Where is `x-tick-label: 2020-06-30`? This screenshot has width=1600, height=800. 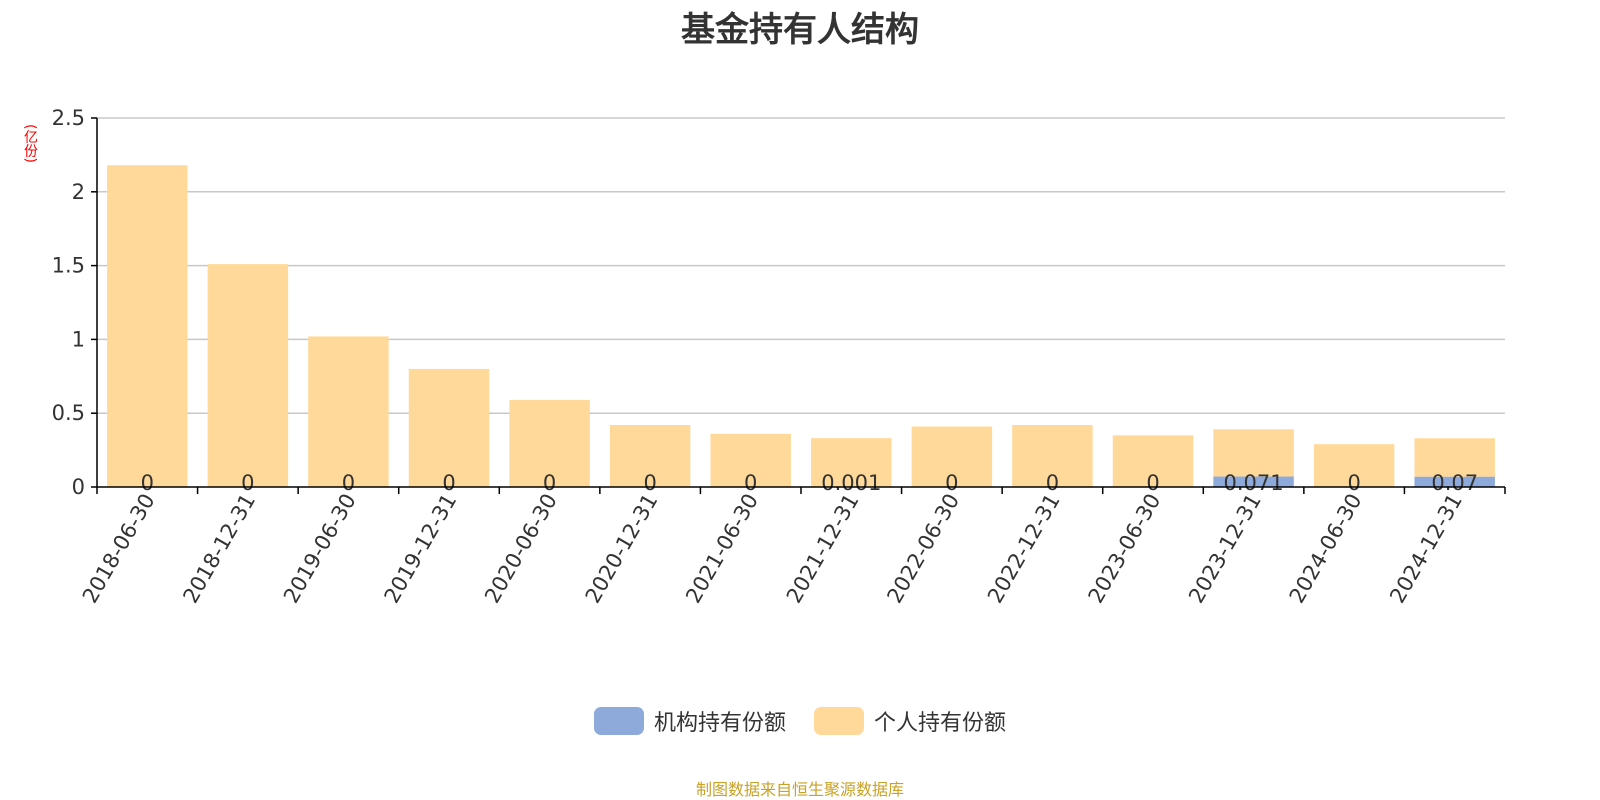 x-tick-label: 2020-06-30 is located at coordinates (521, 549).